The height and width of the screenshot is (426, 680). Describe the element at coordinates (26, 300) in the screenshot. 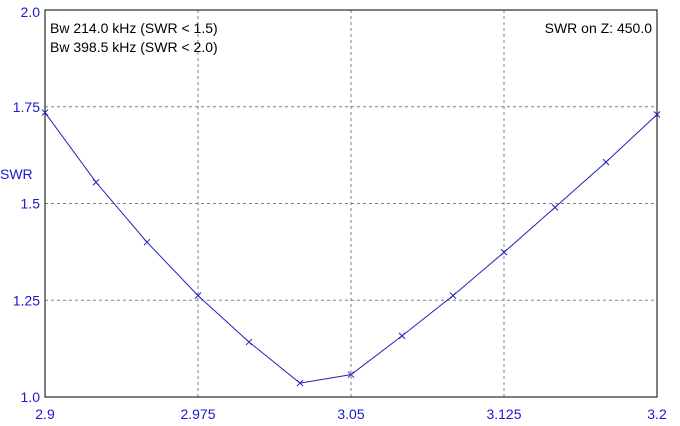

I see `y-tick-label: 1.25` at that location.